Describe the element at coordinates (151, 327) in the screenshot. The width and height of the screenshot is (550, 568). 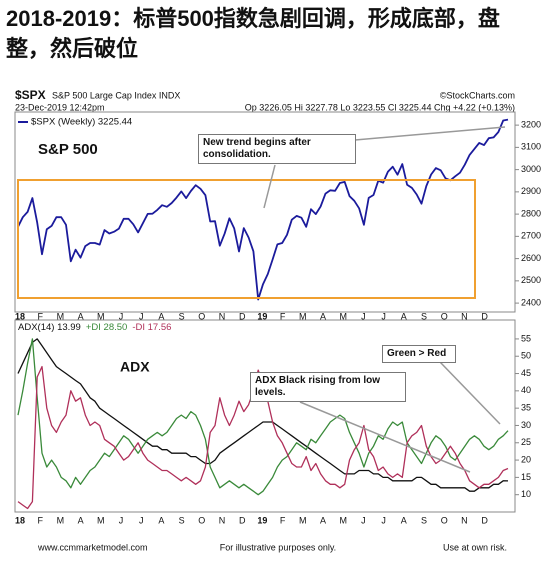
I see `legend-label: -DI 17.56` at that location.